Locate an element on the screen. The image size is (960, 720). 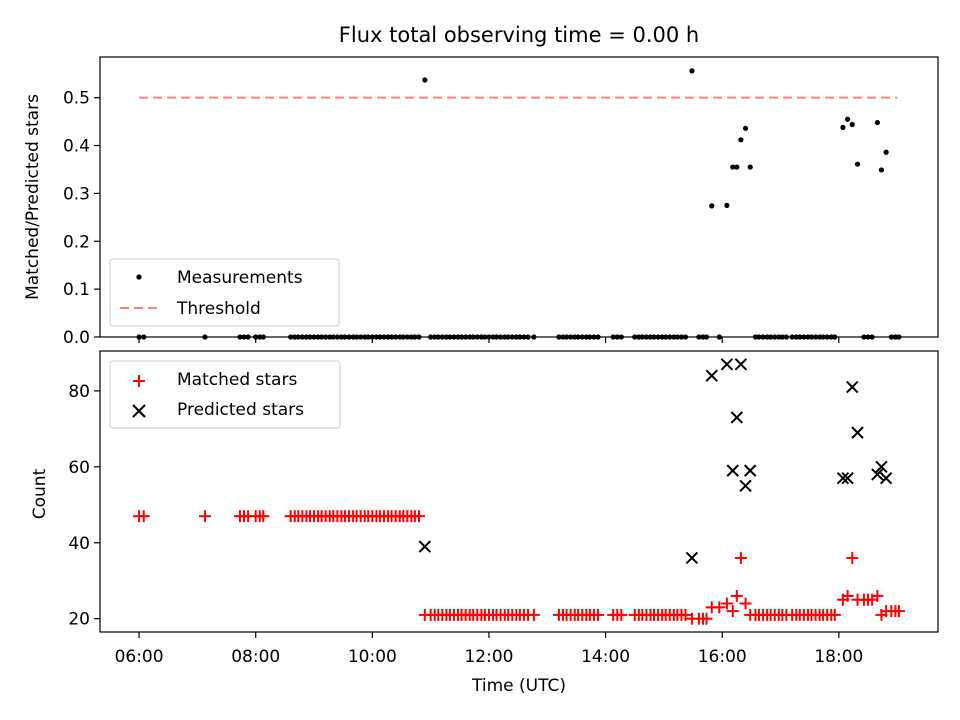
legend-measurements-label: Measurements is located at coordinates (240, 278).